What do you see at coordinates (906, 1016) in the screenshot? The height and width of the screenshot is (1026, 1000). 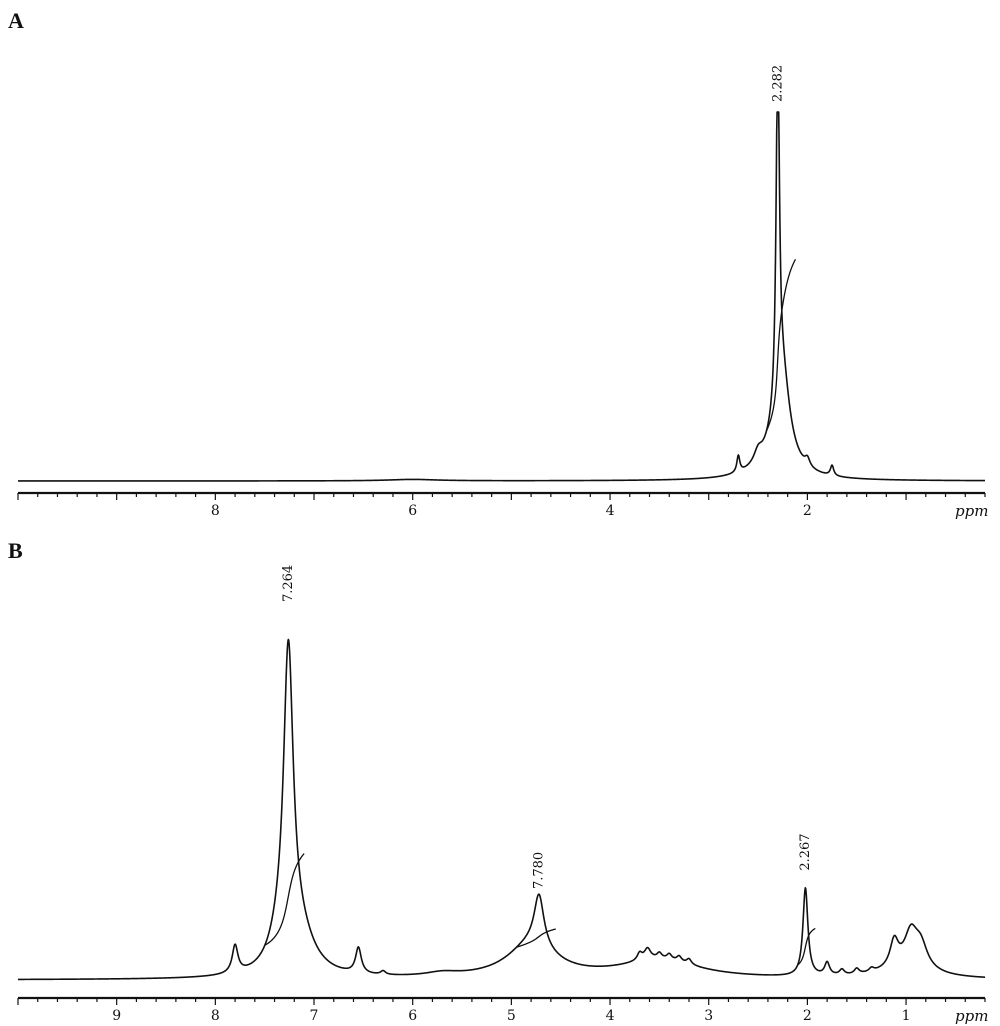 I see `x-tick-label: 1` at bounding box center [906, 1016].